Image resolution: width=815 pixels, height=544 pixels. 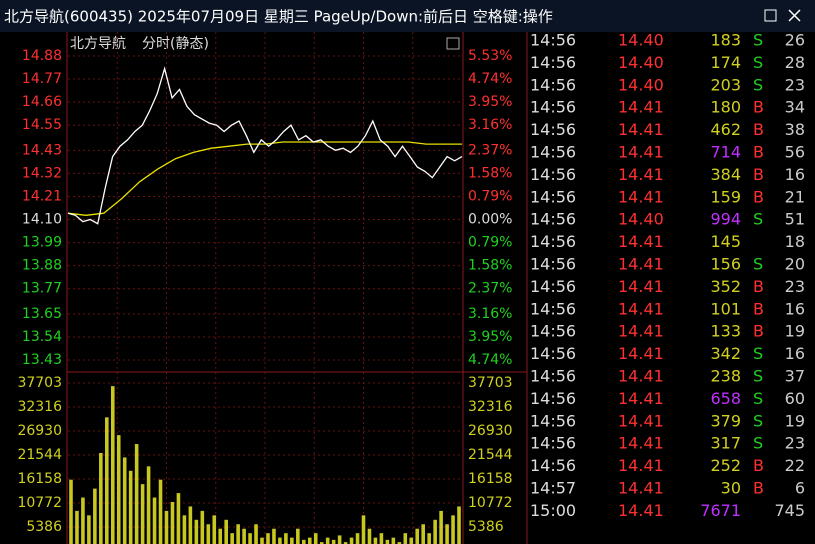 What do you see at coordinates (725, 420) in the screenshot?
I see `tick-volume: 379` at bounding box center [725, 420].